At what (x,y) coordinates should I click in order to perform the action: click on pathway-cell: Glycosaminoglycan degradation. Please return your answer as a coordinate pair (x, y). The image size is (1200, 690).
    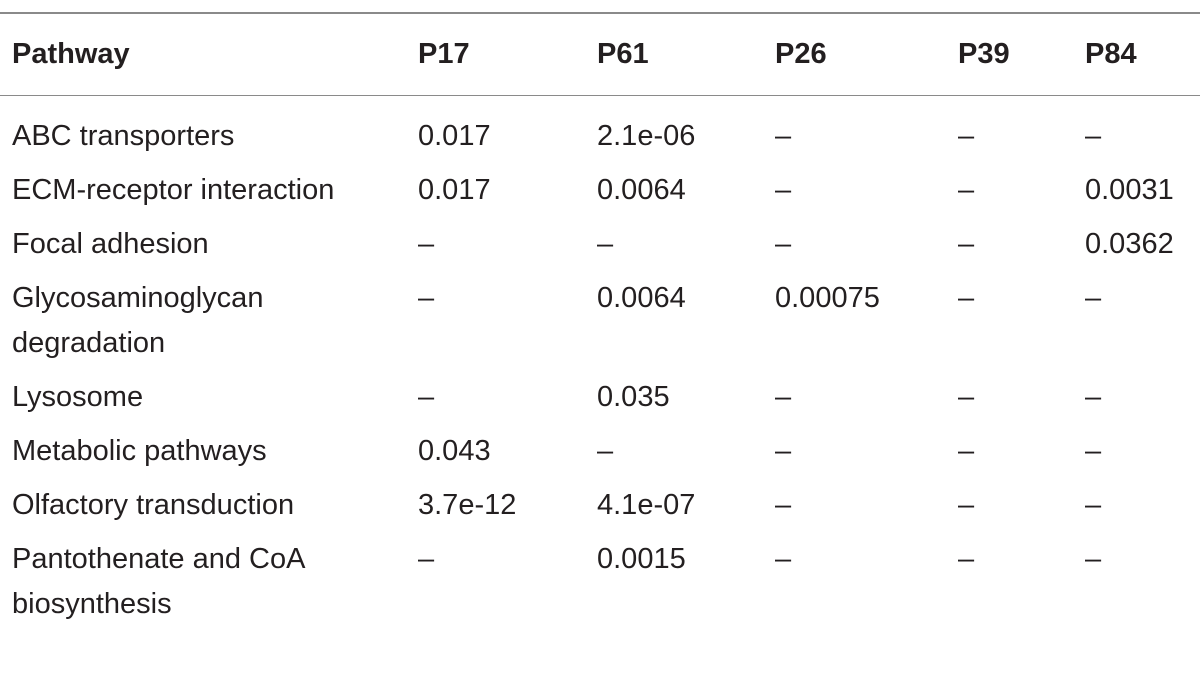
    Looking at the image, I should click on (203, 316).